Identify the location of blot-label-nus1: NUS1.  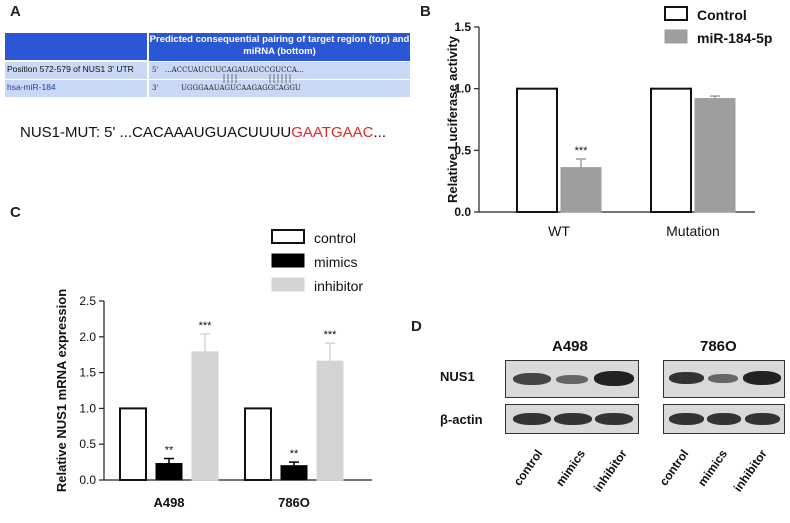
(457, 376).